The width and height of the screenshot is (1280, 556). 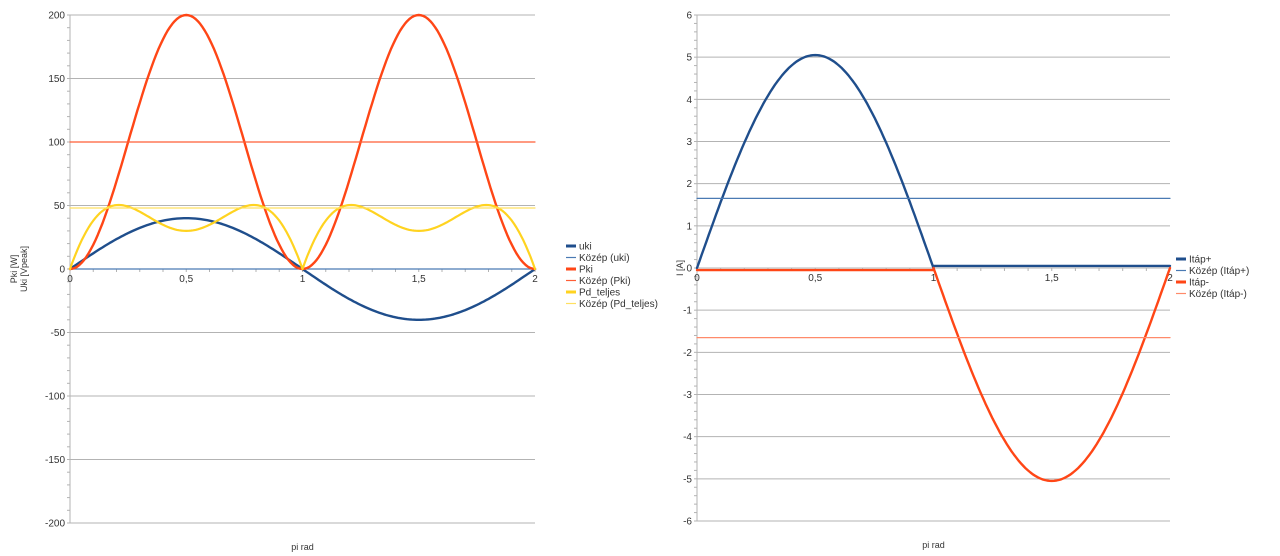 I want to click on legend-entry: Pd_teljes, so click(x=599, y=293).